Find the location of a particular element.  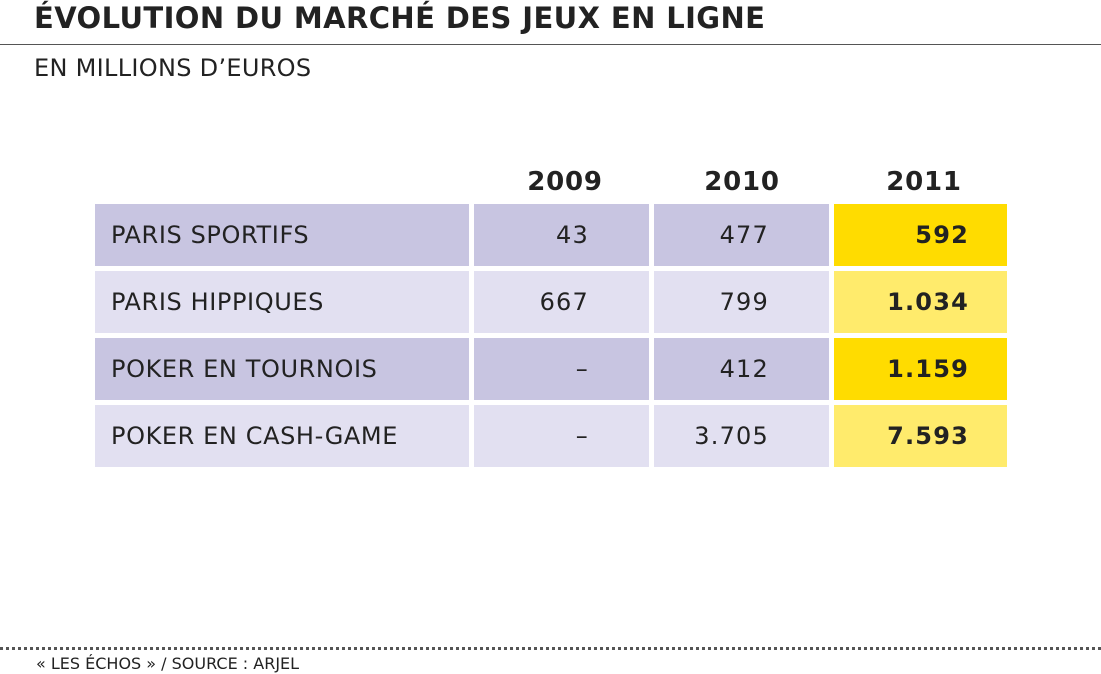

row-label: PARIS SPORTIFS is located at coordinates (282, 235).